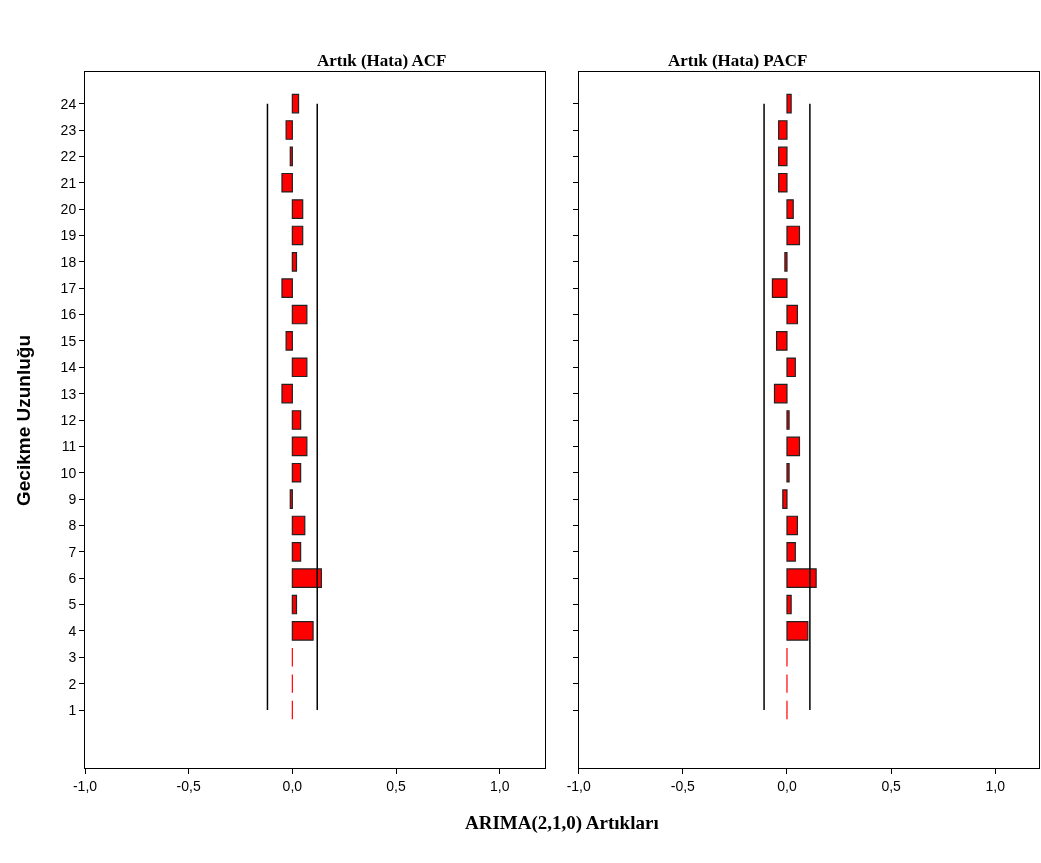 This screenshot has width=1041, height=863. Describe the element at coordinates (72, 657) in the screenshot. I see `y-tick-label: 3` at that location.